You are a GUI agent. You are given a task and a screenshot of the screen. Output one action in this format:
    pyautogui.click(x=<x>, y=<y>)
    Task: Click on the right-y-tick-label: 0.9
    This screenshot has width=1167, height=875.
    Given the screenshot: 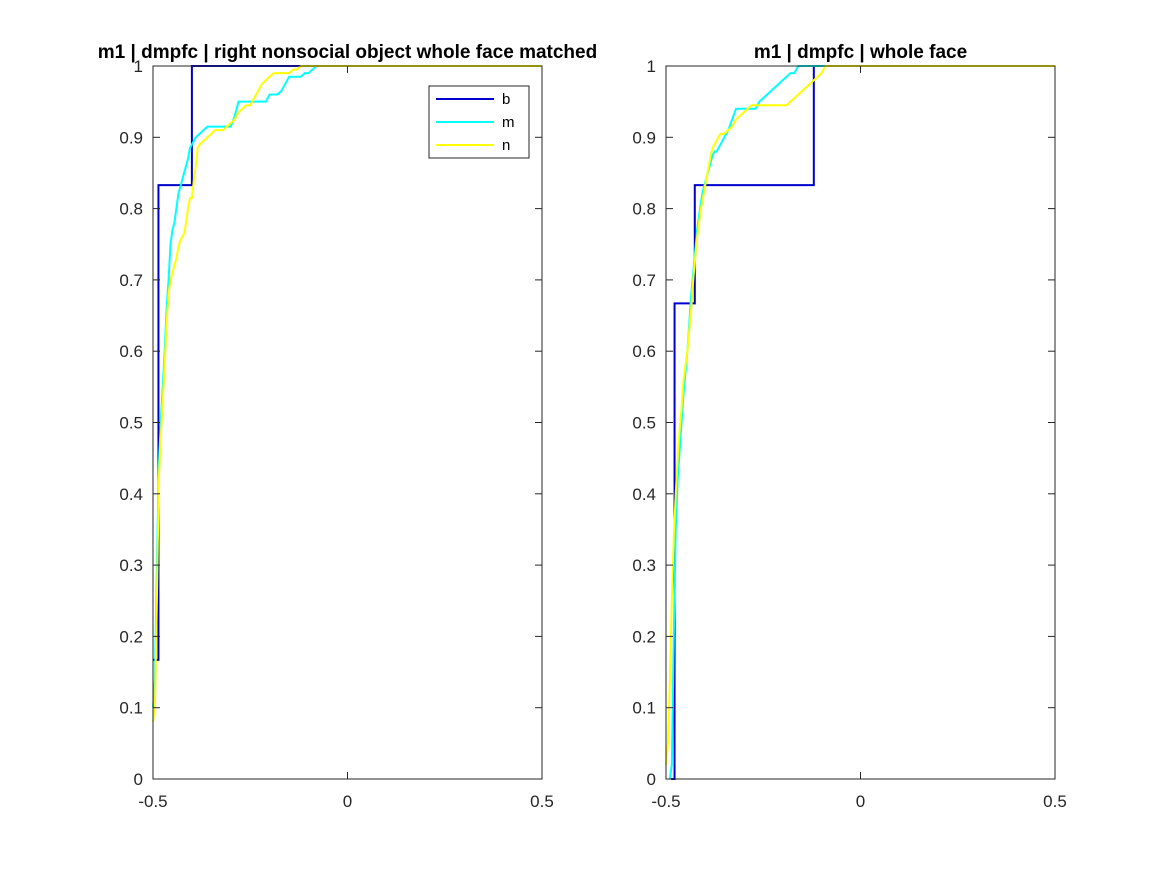 What is the action you would take?
    pyautogui.click(x=644, y=137)
    